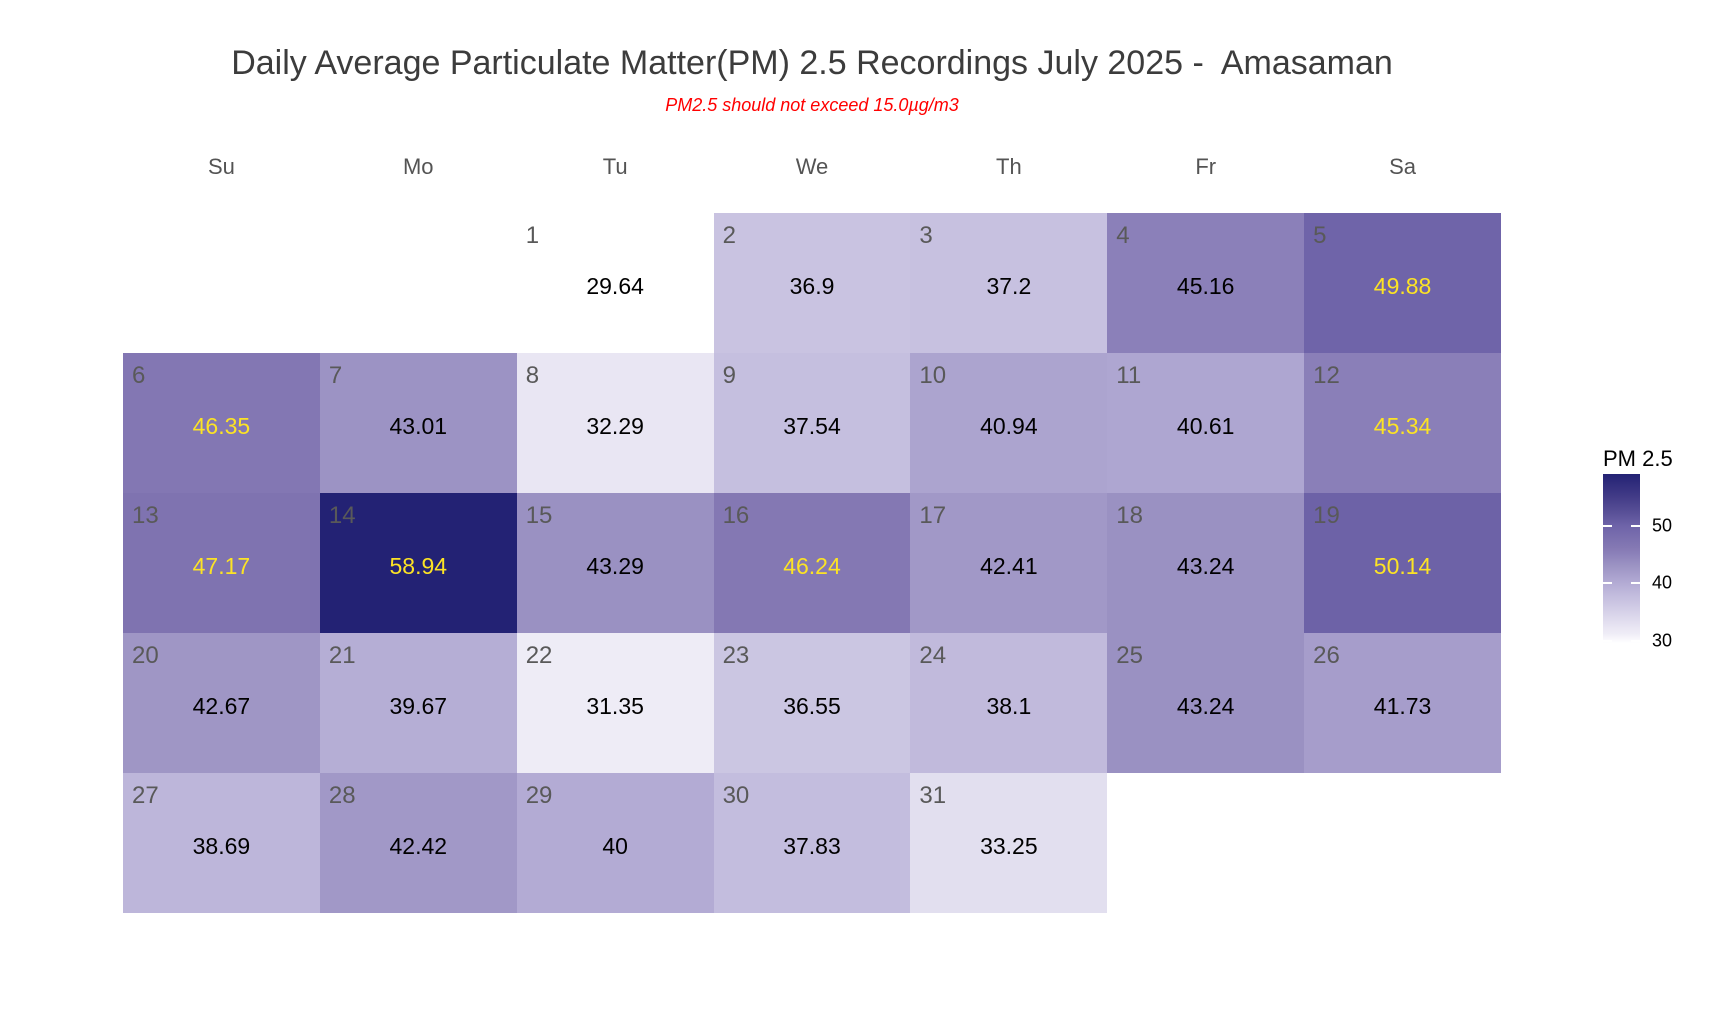 The height and width of the screenshot is (1017, 1713). What do you see at coordinates (1205, 426) in the screenshot?
I see `day-pm-value: 40.61` at bounding box center [1205, 426].